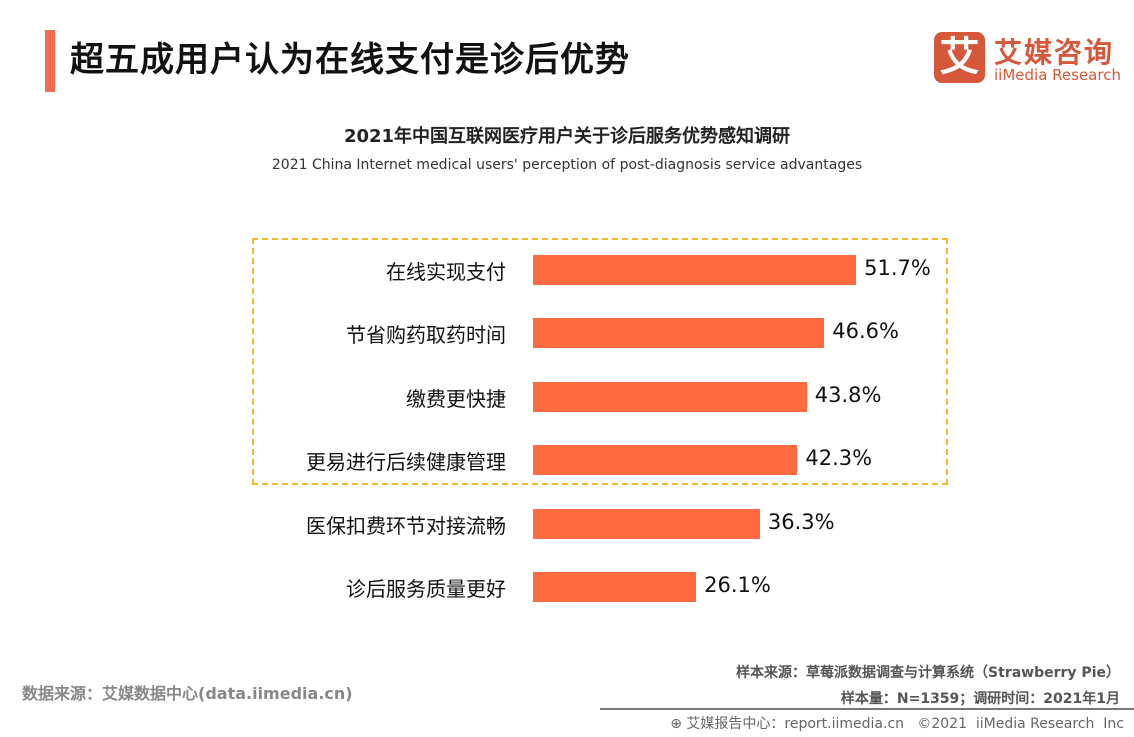 The image size is (1134, 737). Describe the element at coordinates (897, 268) in the screenshot. I see `value-label: 51.7%` at that location.